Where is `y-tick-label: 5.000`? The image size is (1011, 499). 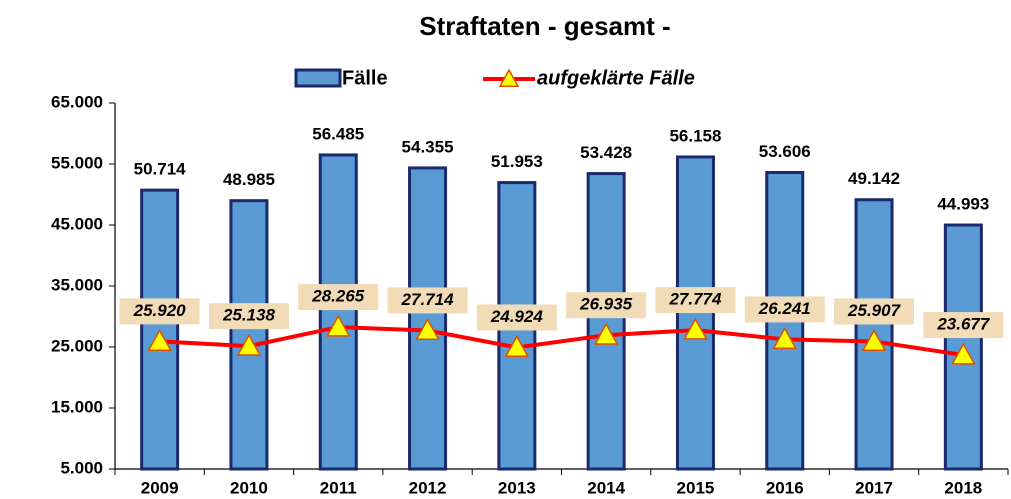
y-tick-label: 5.000 is located at coordinates (81, 467).